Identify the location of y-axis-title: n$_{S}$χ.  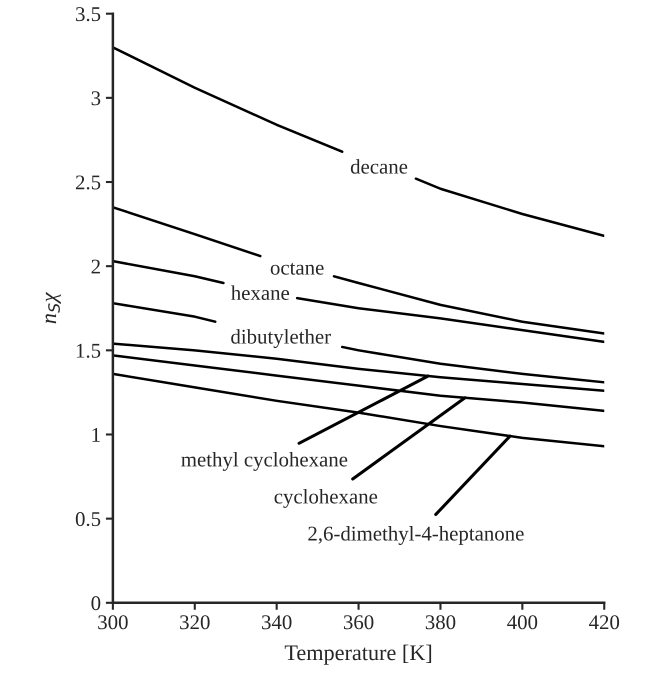
(53, 308).